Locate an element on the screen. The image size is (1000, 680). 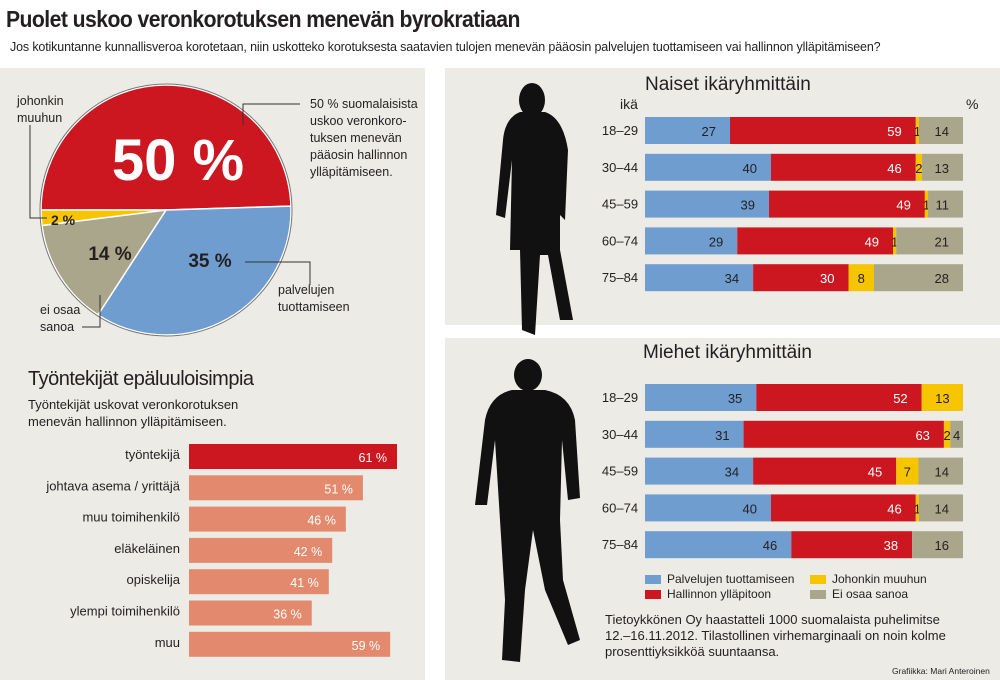
pie-slice-palvelut is located at coordinates (194, 270).